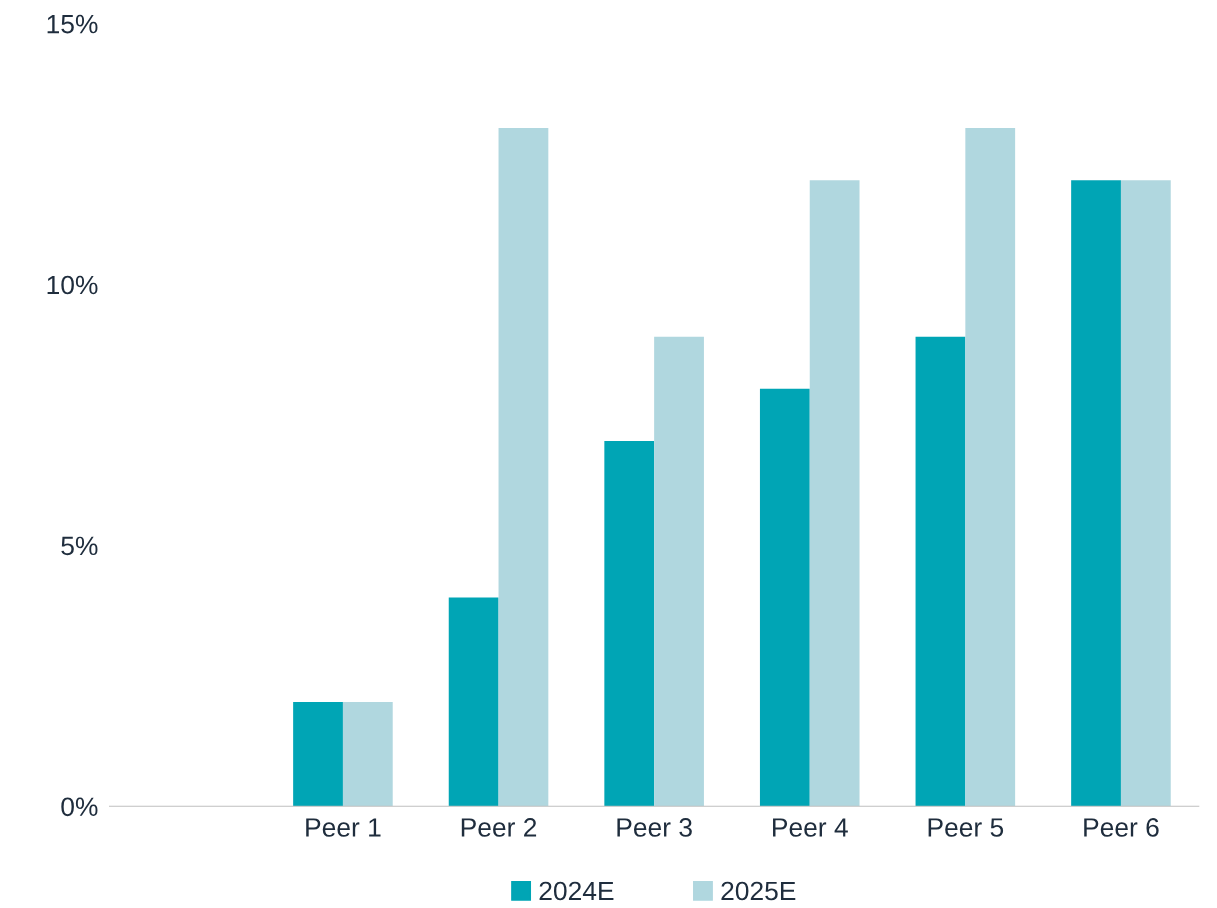 The width and height of the screenshot is (1217, 908). I want to click on y-tick-label: 10%, so click(72, 285).